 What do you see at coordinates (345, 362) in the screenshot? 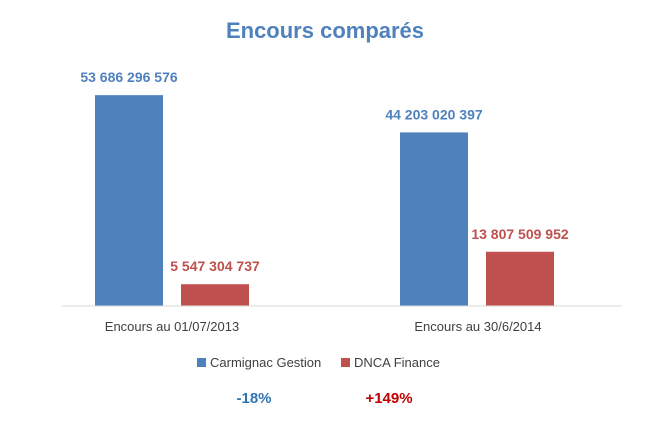
I see `legend-swatch-dnca` at bounding box center [345, 362].